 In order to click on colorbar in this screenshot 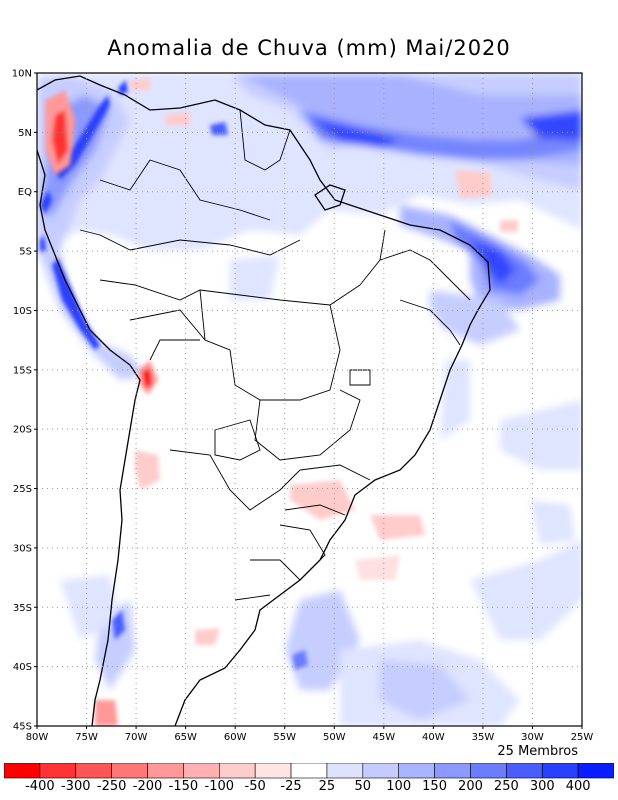, I will do `click(309, 771)`.